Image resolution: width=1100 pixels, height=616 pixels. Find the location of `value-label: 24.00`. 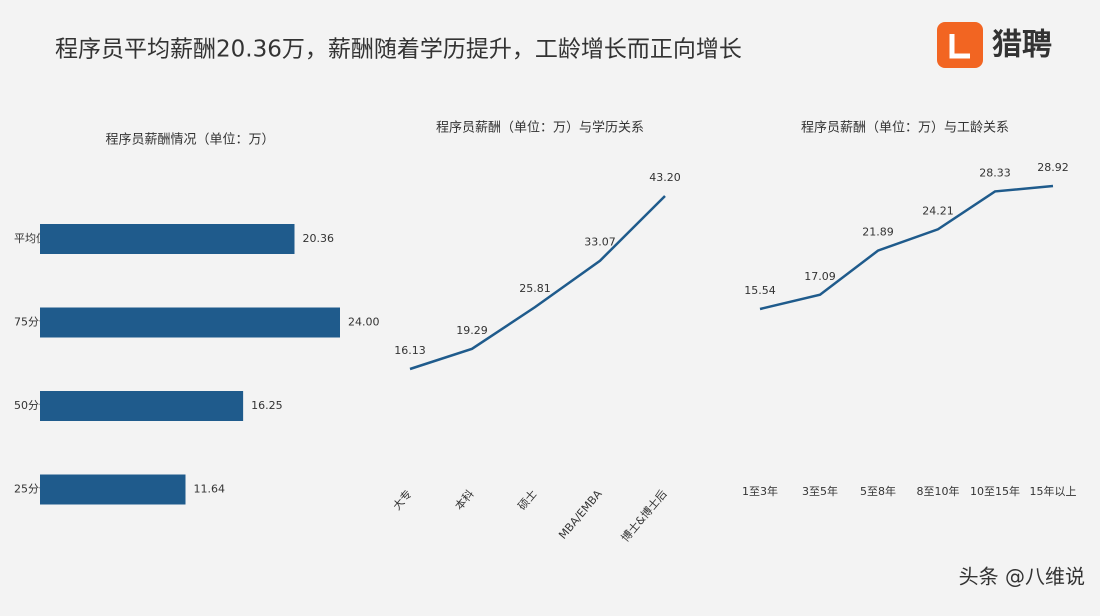

value-label: 24.00 is located at coordinates (364, 322).